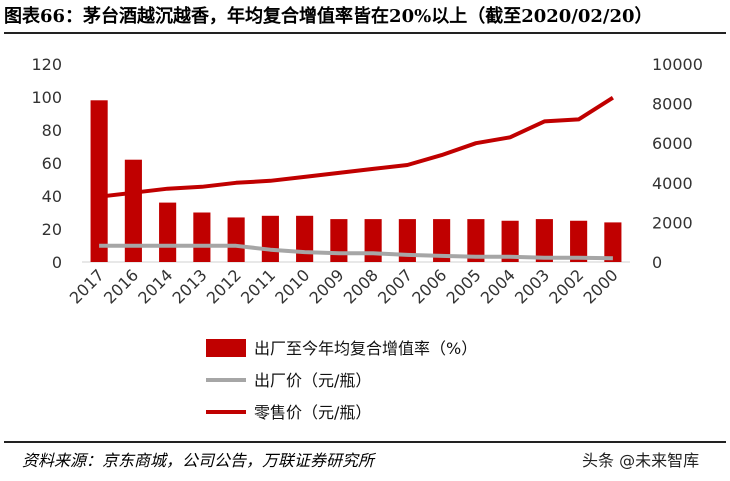 Image resolution: width=730 pixels, height=481 pixels. I want to click on right-y-axis: 0 2000 4000 6000 8000 10000, so click(677, 163).